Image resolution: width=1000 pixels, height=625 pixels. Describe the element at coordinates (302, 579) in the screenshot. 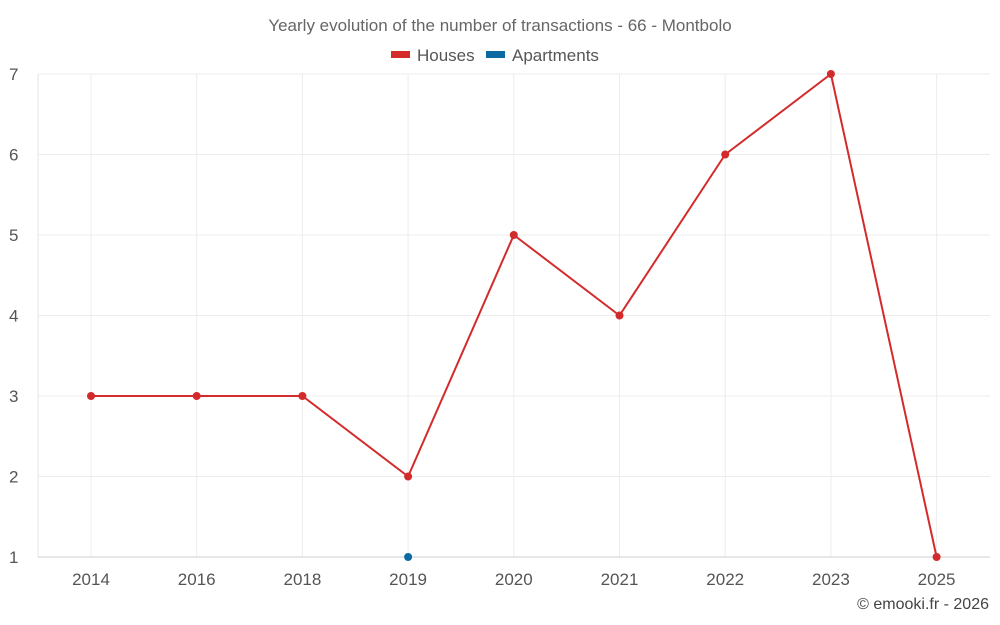

I see `x-tick-label: 2018` at that location.